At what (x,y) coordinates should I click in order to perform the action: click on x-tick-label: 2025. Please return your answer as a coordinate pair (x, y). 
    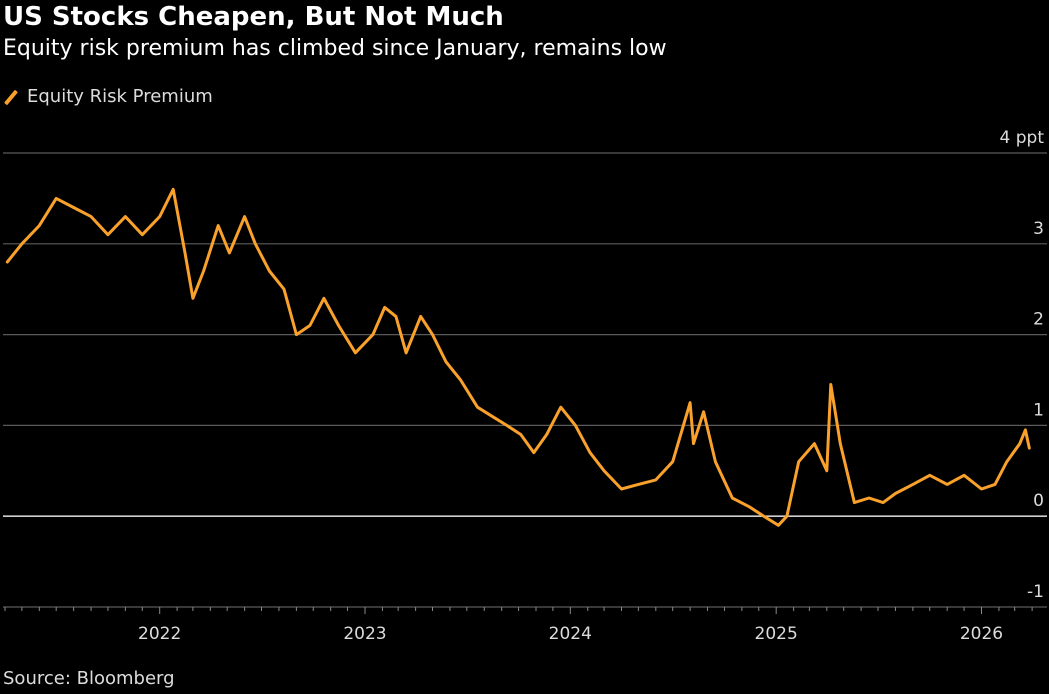
    Looking at the image, I should click on (776, 634).